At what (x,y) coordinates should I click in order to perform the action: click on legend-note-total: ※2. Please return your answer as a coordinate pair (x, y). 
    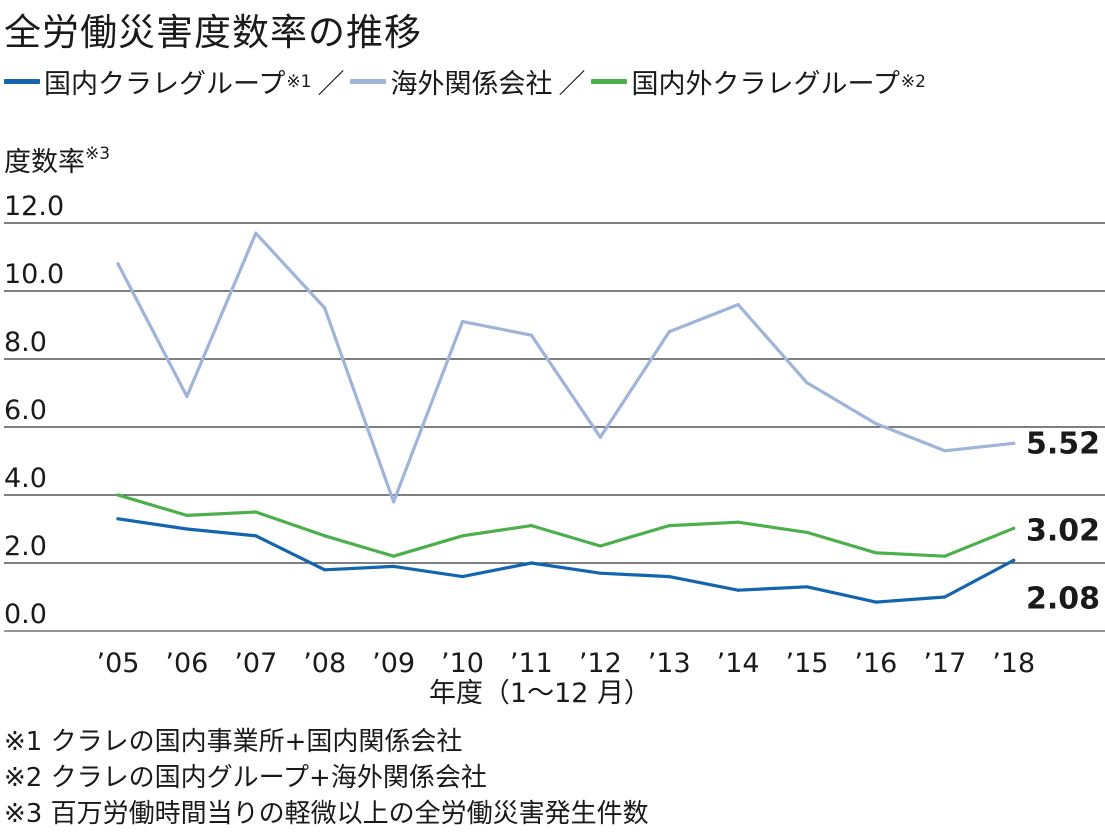
    Looking at the image, I should click on (913, 81).